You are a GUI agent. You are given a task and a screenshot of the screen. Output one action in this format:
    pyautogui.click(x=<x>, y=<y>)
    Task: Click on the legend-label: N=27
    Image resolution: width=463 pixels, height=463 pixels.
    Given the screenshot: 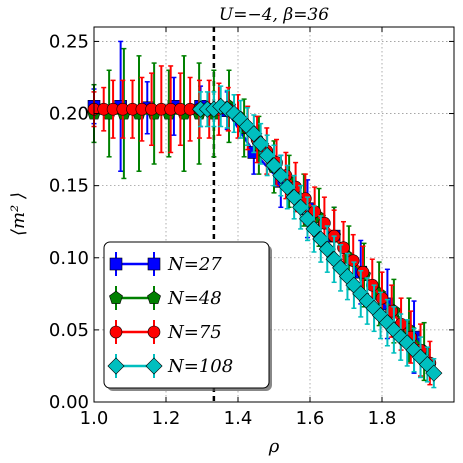 What is the action you would take?
    pyautogui.click(x=194, y=264)
    